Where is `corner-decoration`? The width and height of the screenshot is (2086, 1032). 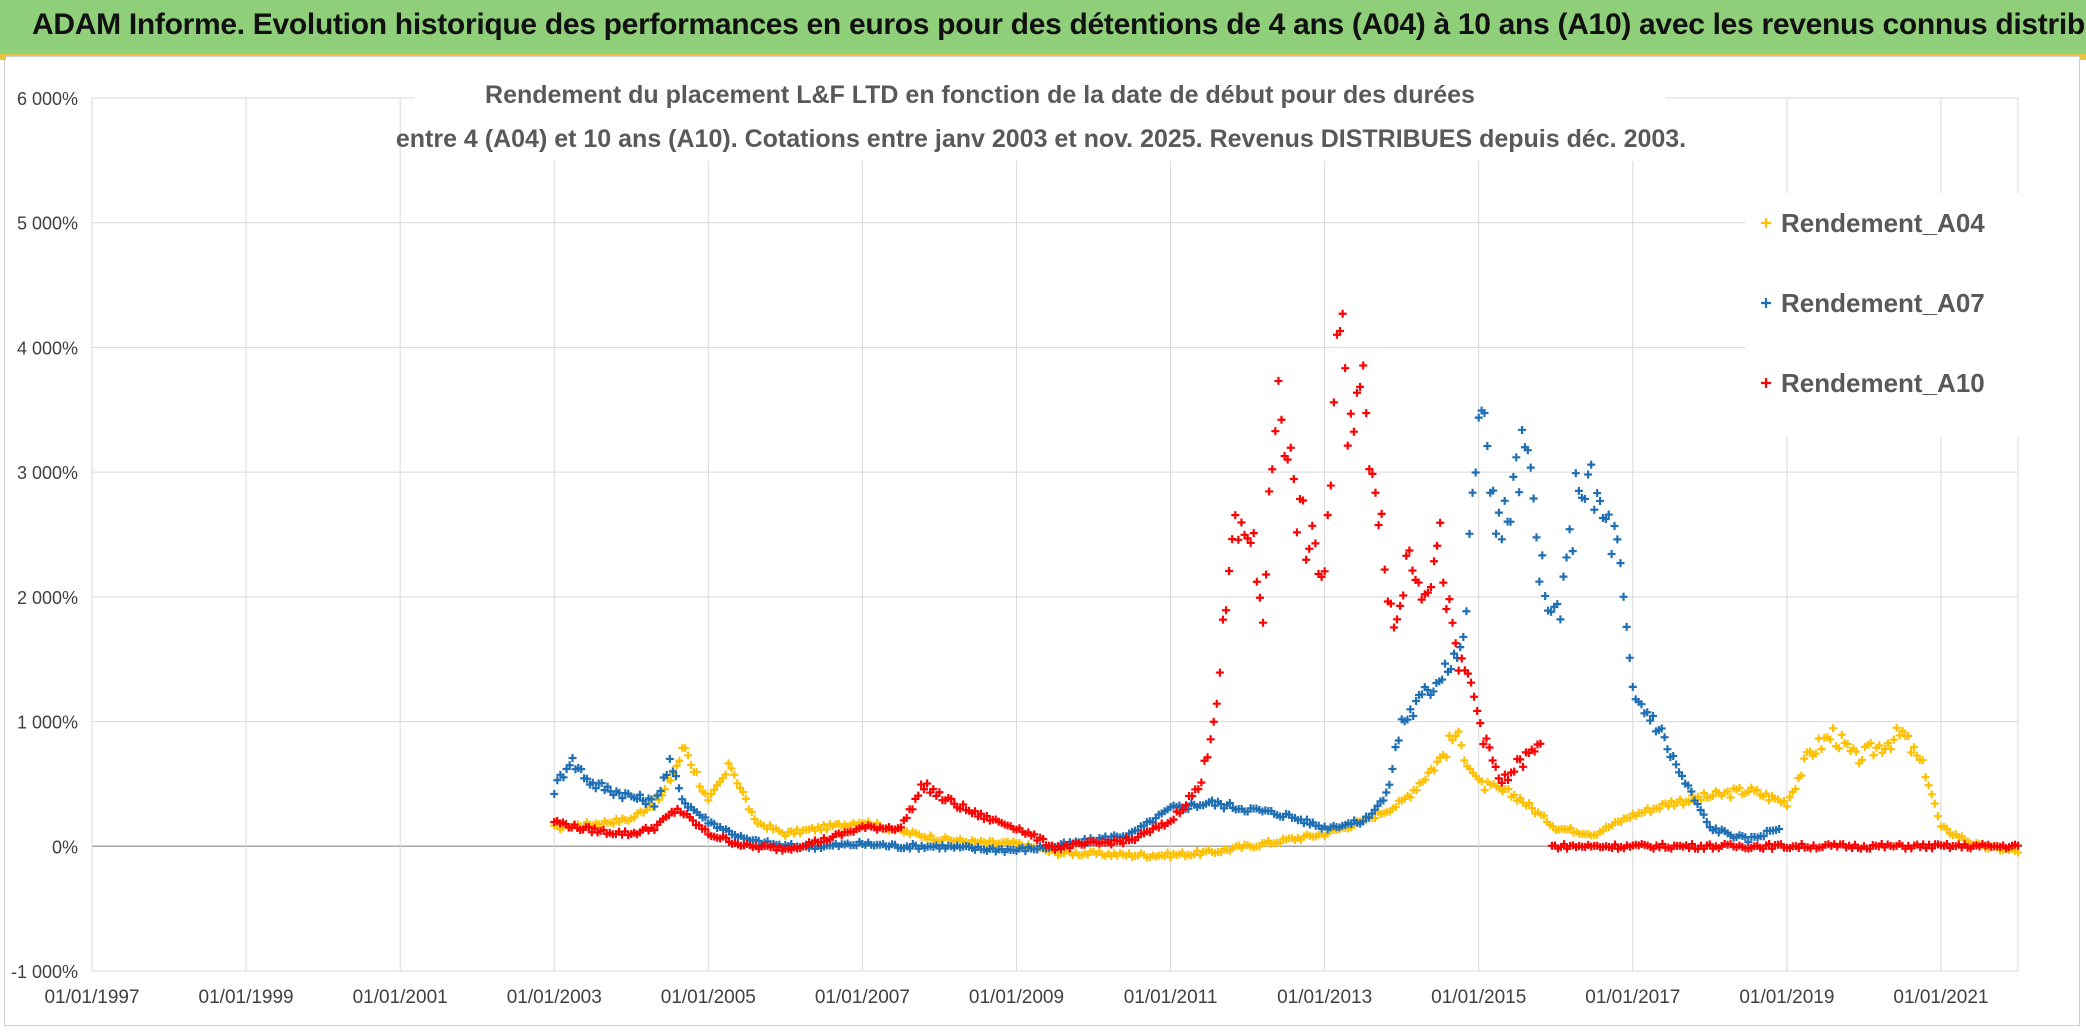
corner-decoration is located at coordinates (2083, 57).